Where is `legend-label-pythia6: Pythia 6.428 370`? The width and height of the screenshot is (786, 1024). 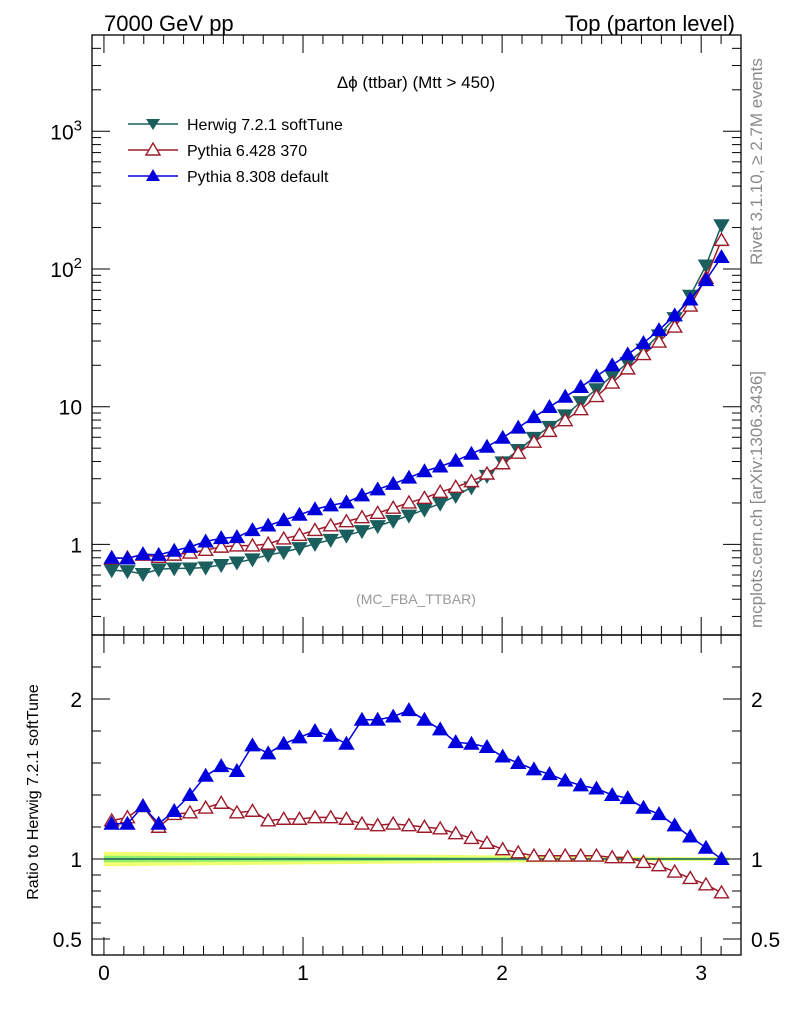
legend-label-pythia6: Pythia 6.428 370 is located at coordinates (247, 151).